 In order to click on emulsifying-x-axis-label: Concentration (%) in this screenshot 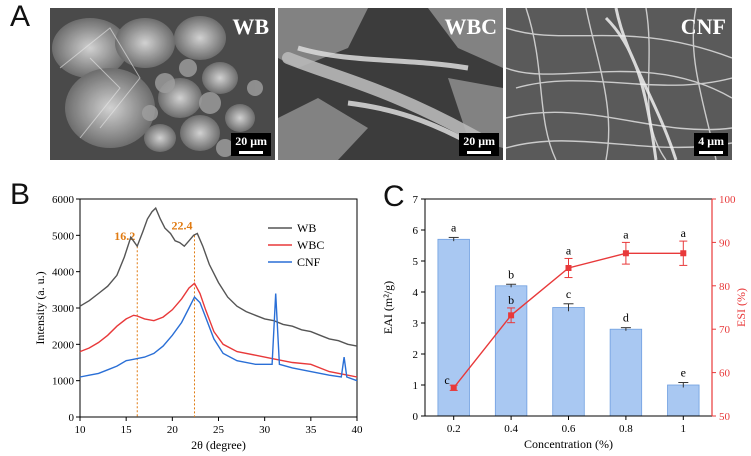, I will do `click(568, 444)`.